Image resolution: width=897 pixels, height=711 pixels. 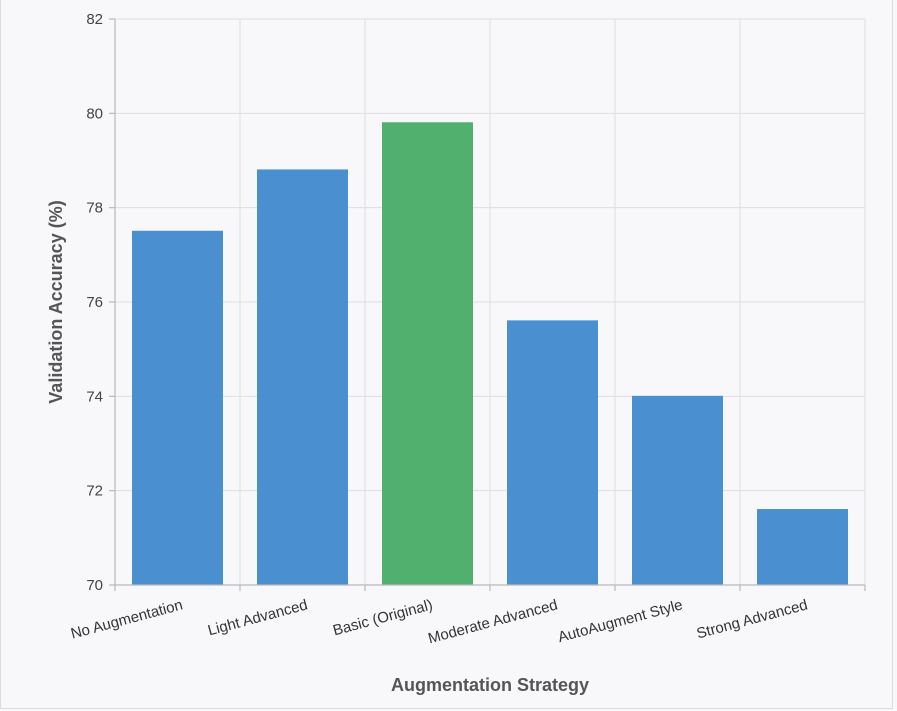 I want to click on y-tick-label: 72, so click(x=94, y=491).